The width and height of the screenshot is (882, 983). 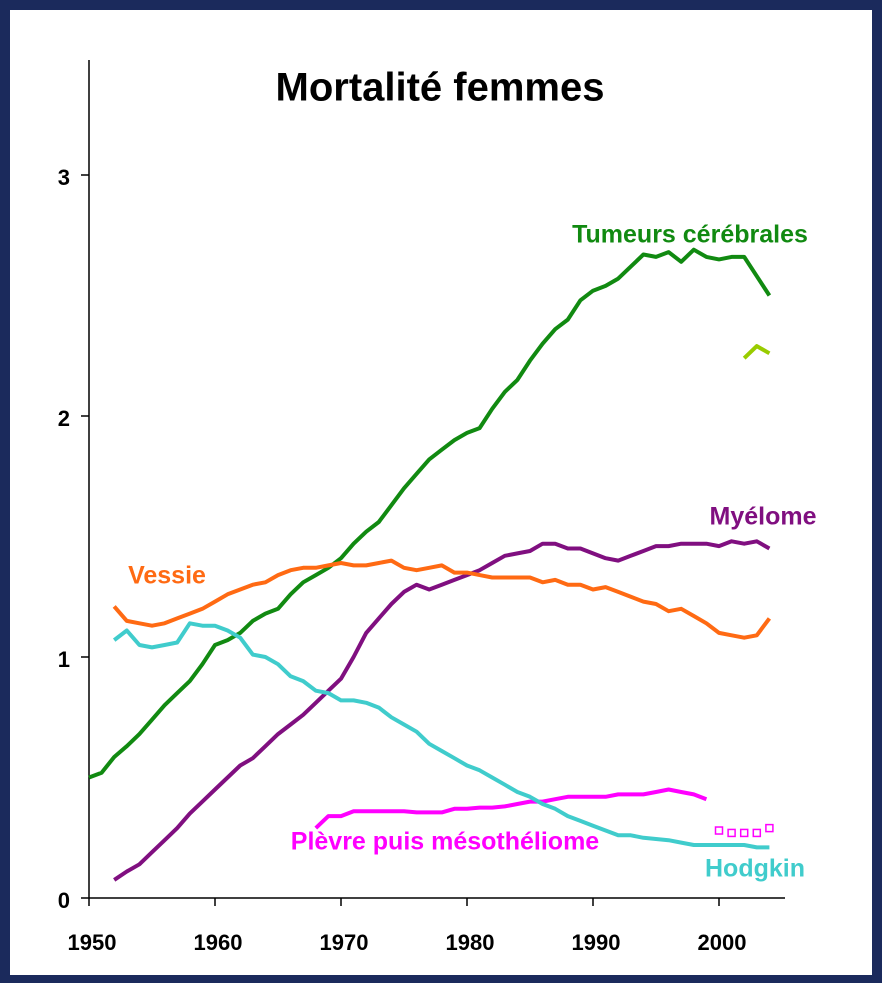 I want to click on y-tick-label: 1, so click(x=64, y=659).